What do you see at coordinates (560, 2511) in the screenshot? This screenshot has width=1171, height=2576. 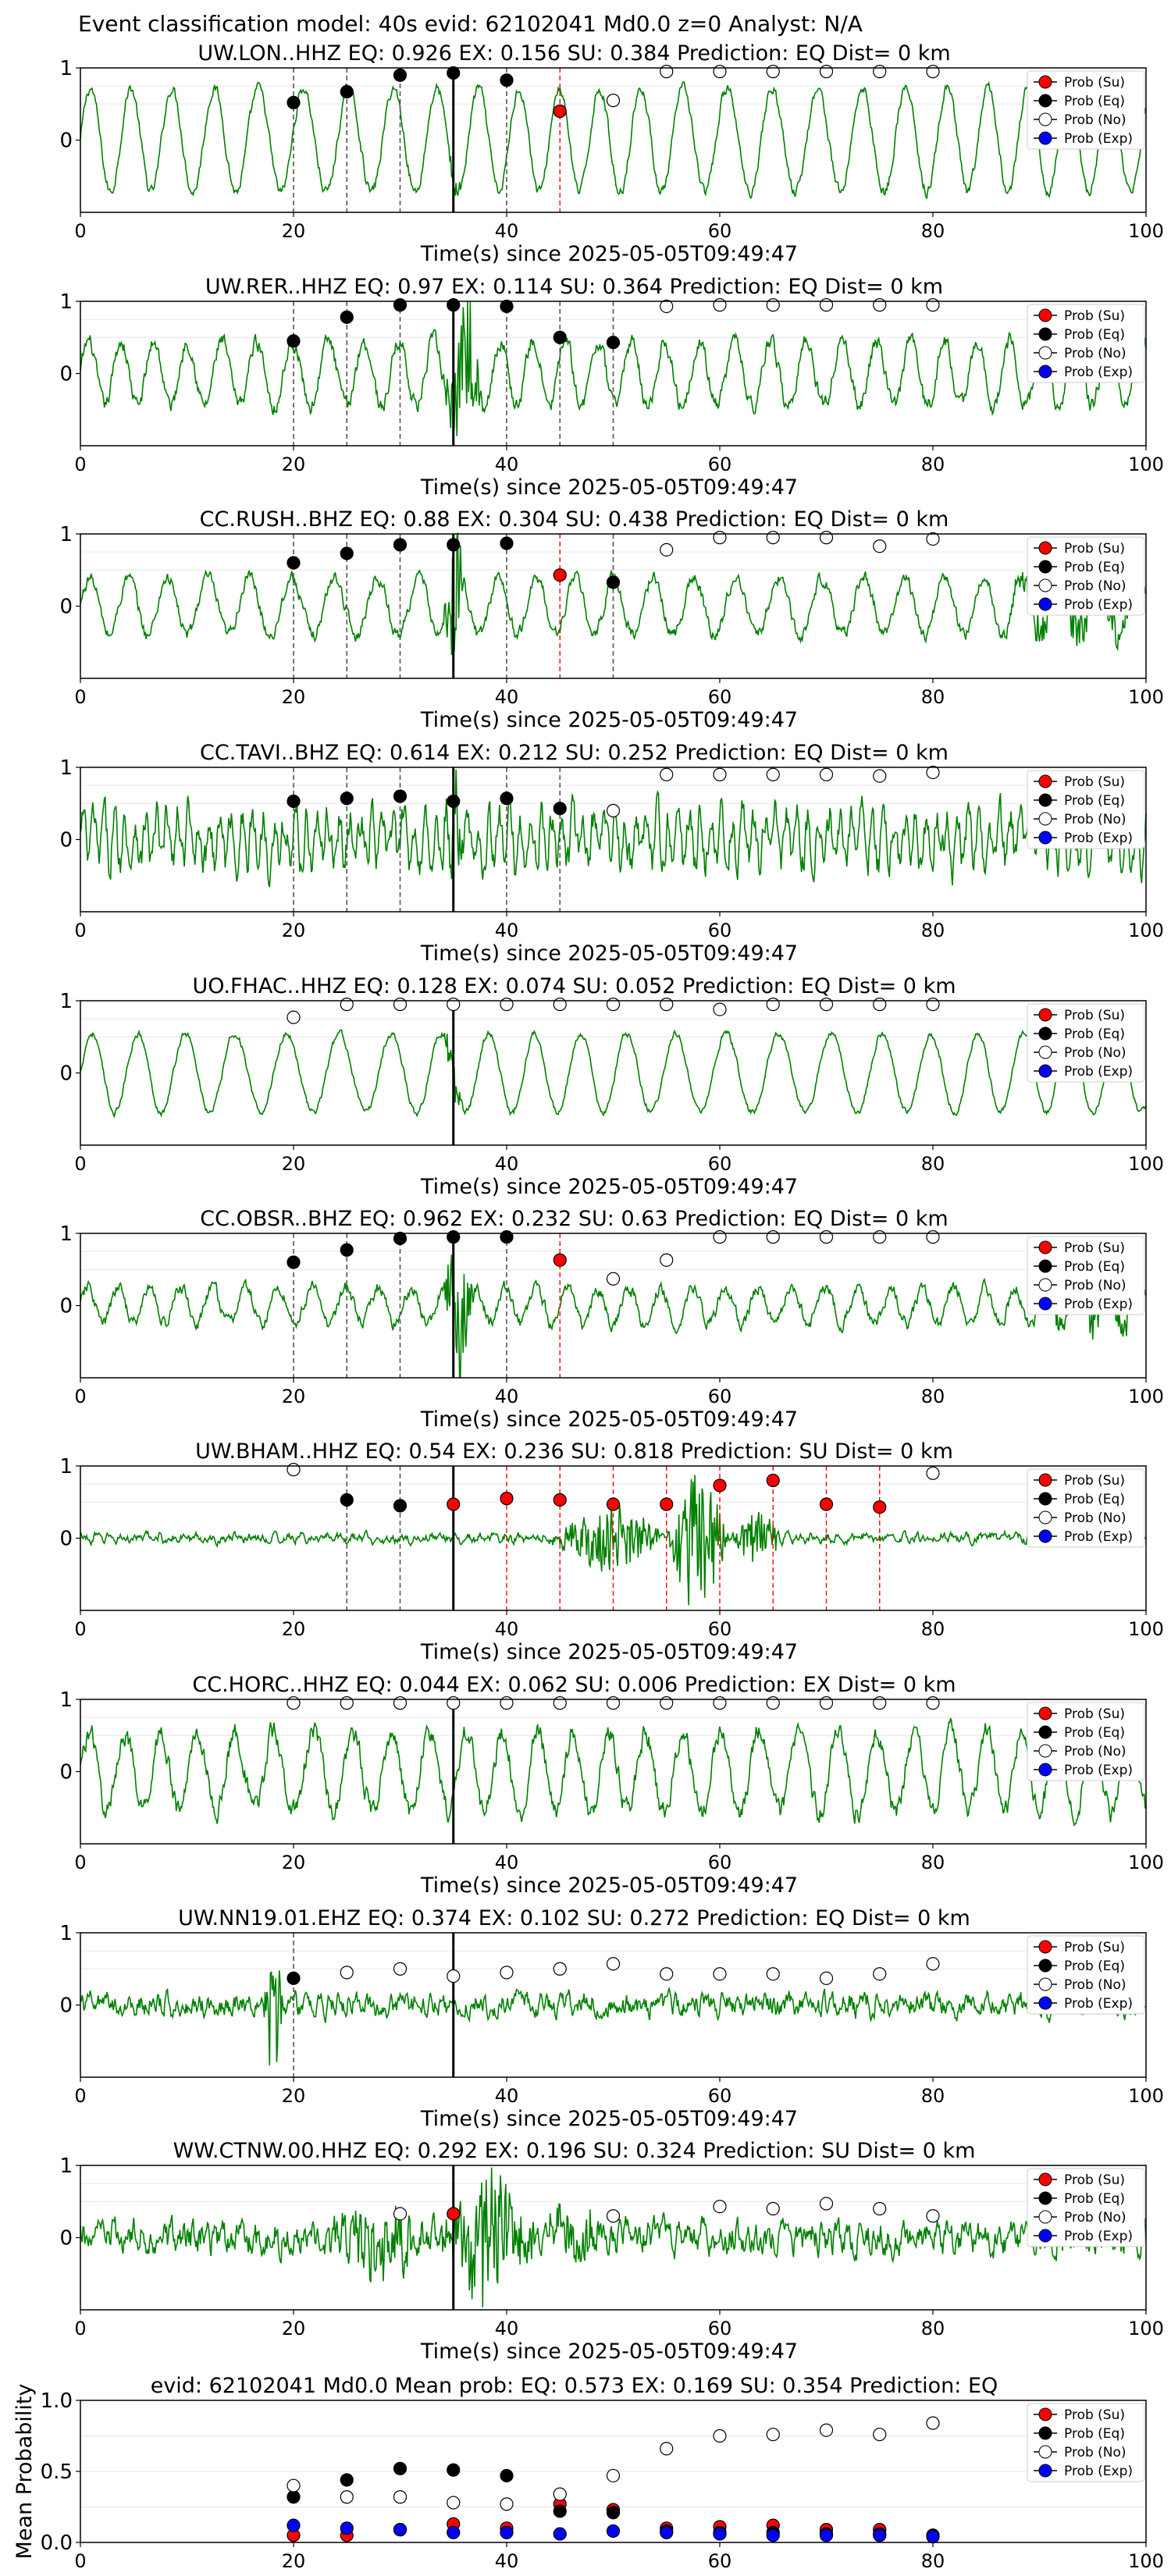 I see `mean-point-eq` at bounding box center [560, 2511].